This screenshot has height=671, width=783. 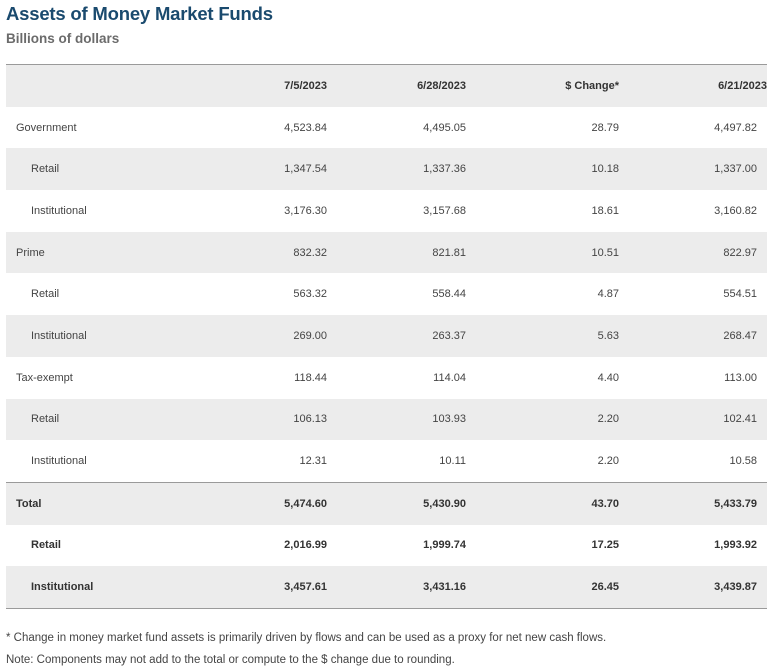 I want to click on column-header-dollar-change: $ Change*, so click(x=592, y=85).